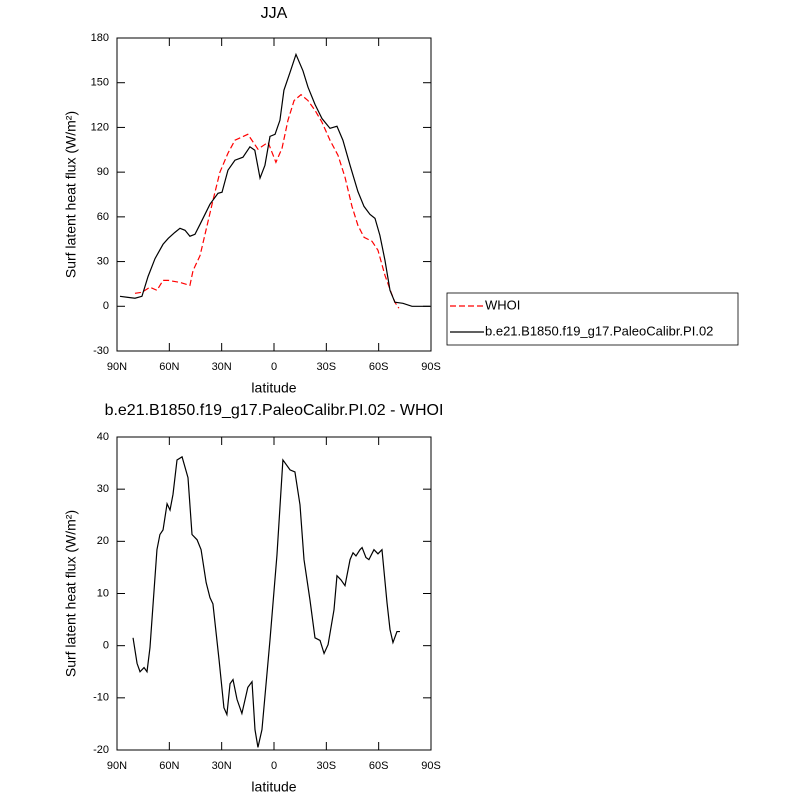  Describe the element at coordinates (103, 172) in the screenshot. I see `y-tick-label: 90` at that location.